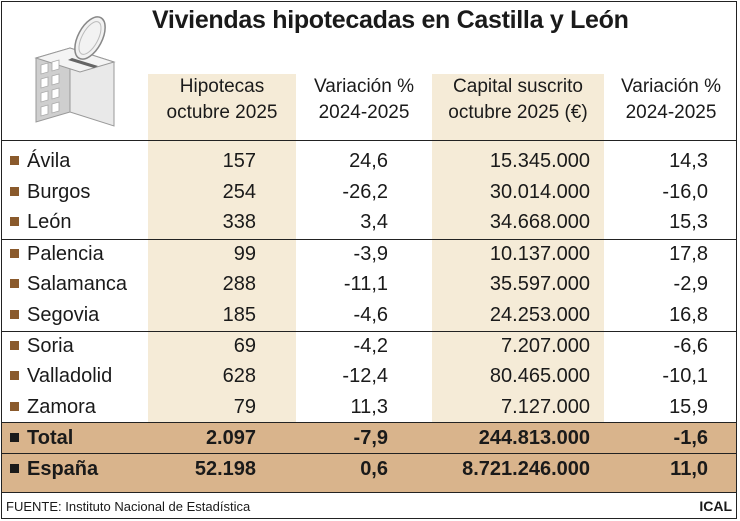  What do you see at coordinates (374, 469) in the screenshot?
I see `variacion-hipotecas-value: 0,6` at bounding box center [374, 469].